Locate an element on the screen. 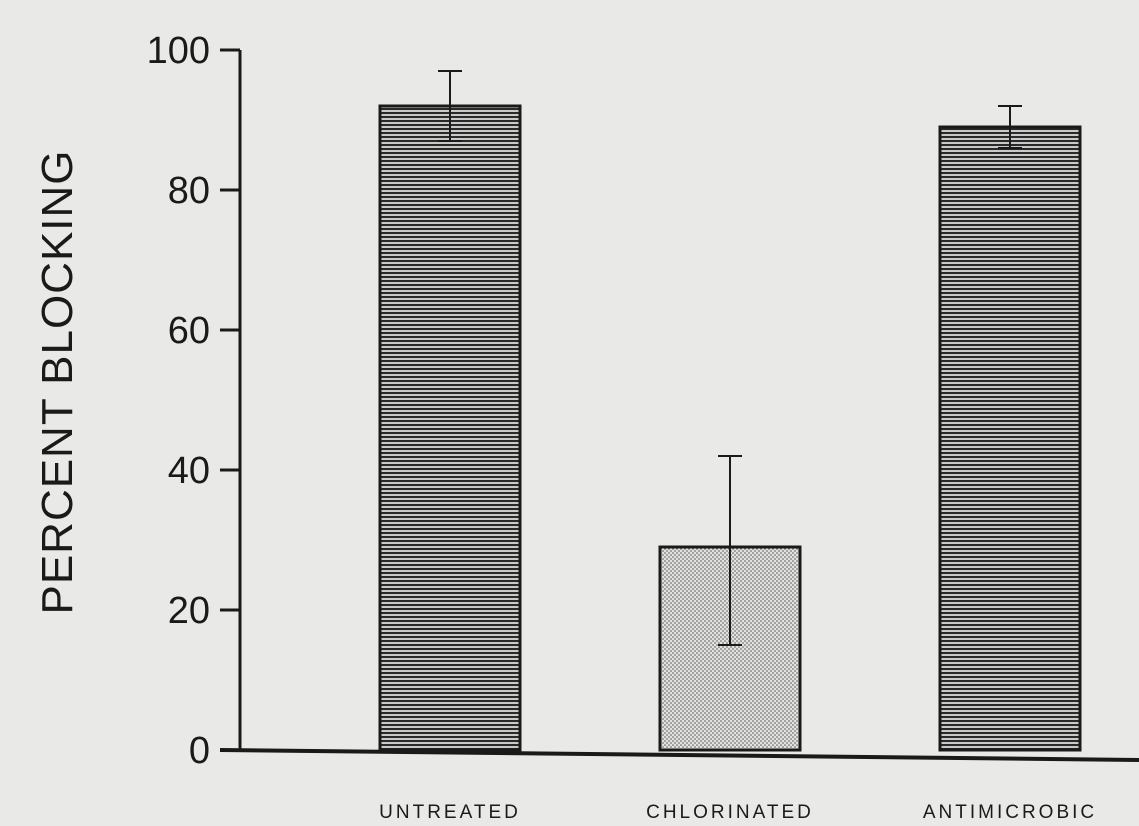 The height and width of the screenshot is (826, 1139). y-tick-label: 40 is located at coordinates (189, 471).